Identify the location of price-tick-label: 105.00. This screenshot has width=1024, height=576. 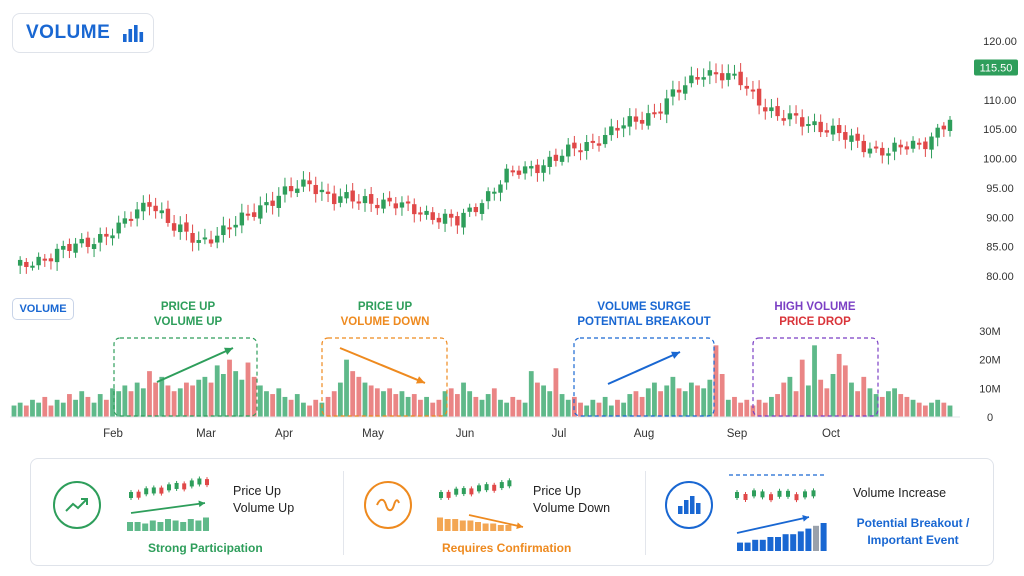
(1000, 130).